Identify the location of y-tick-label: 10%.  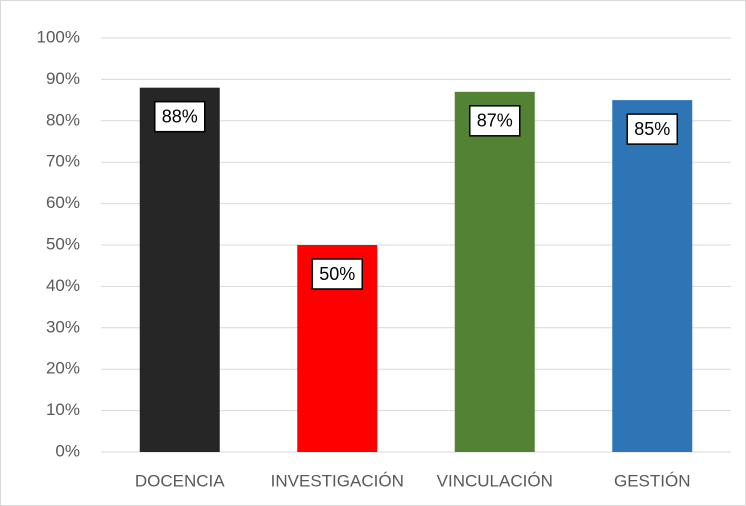
(63, 409).